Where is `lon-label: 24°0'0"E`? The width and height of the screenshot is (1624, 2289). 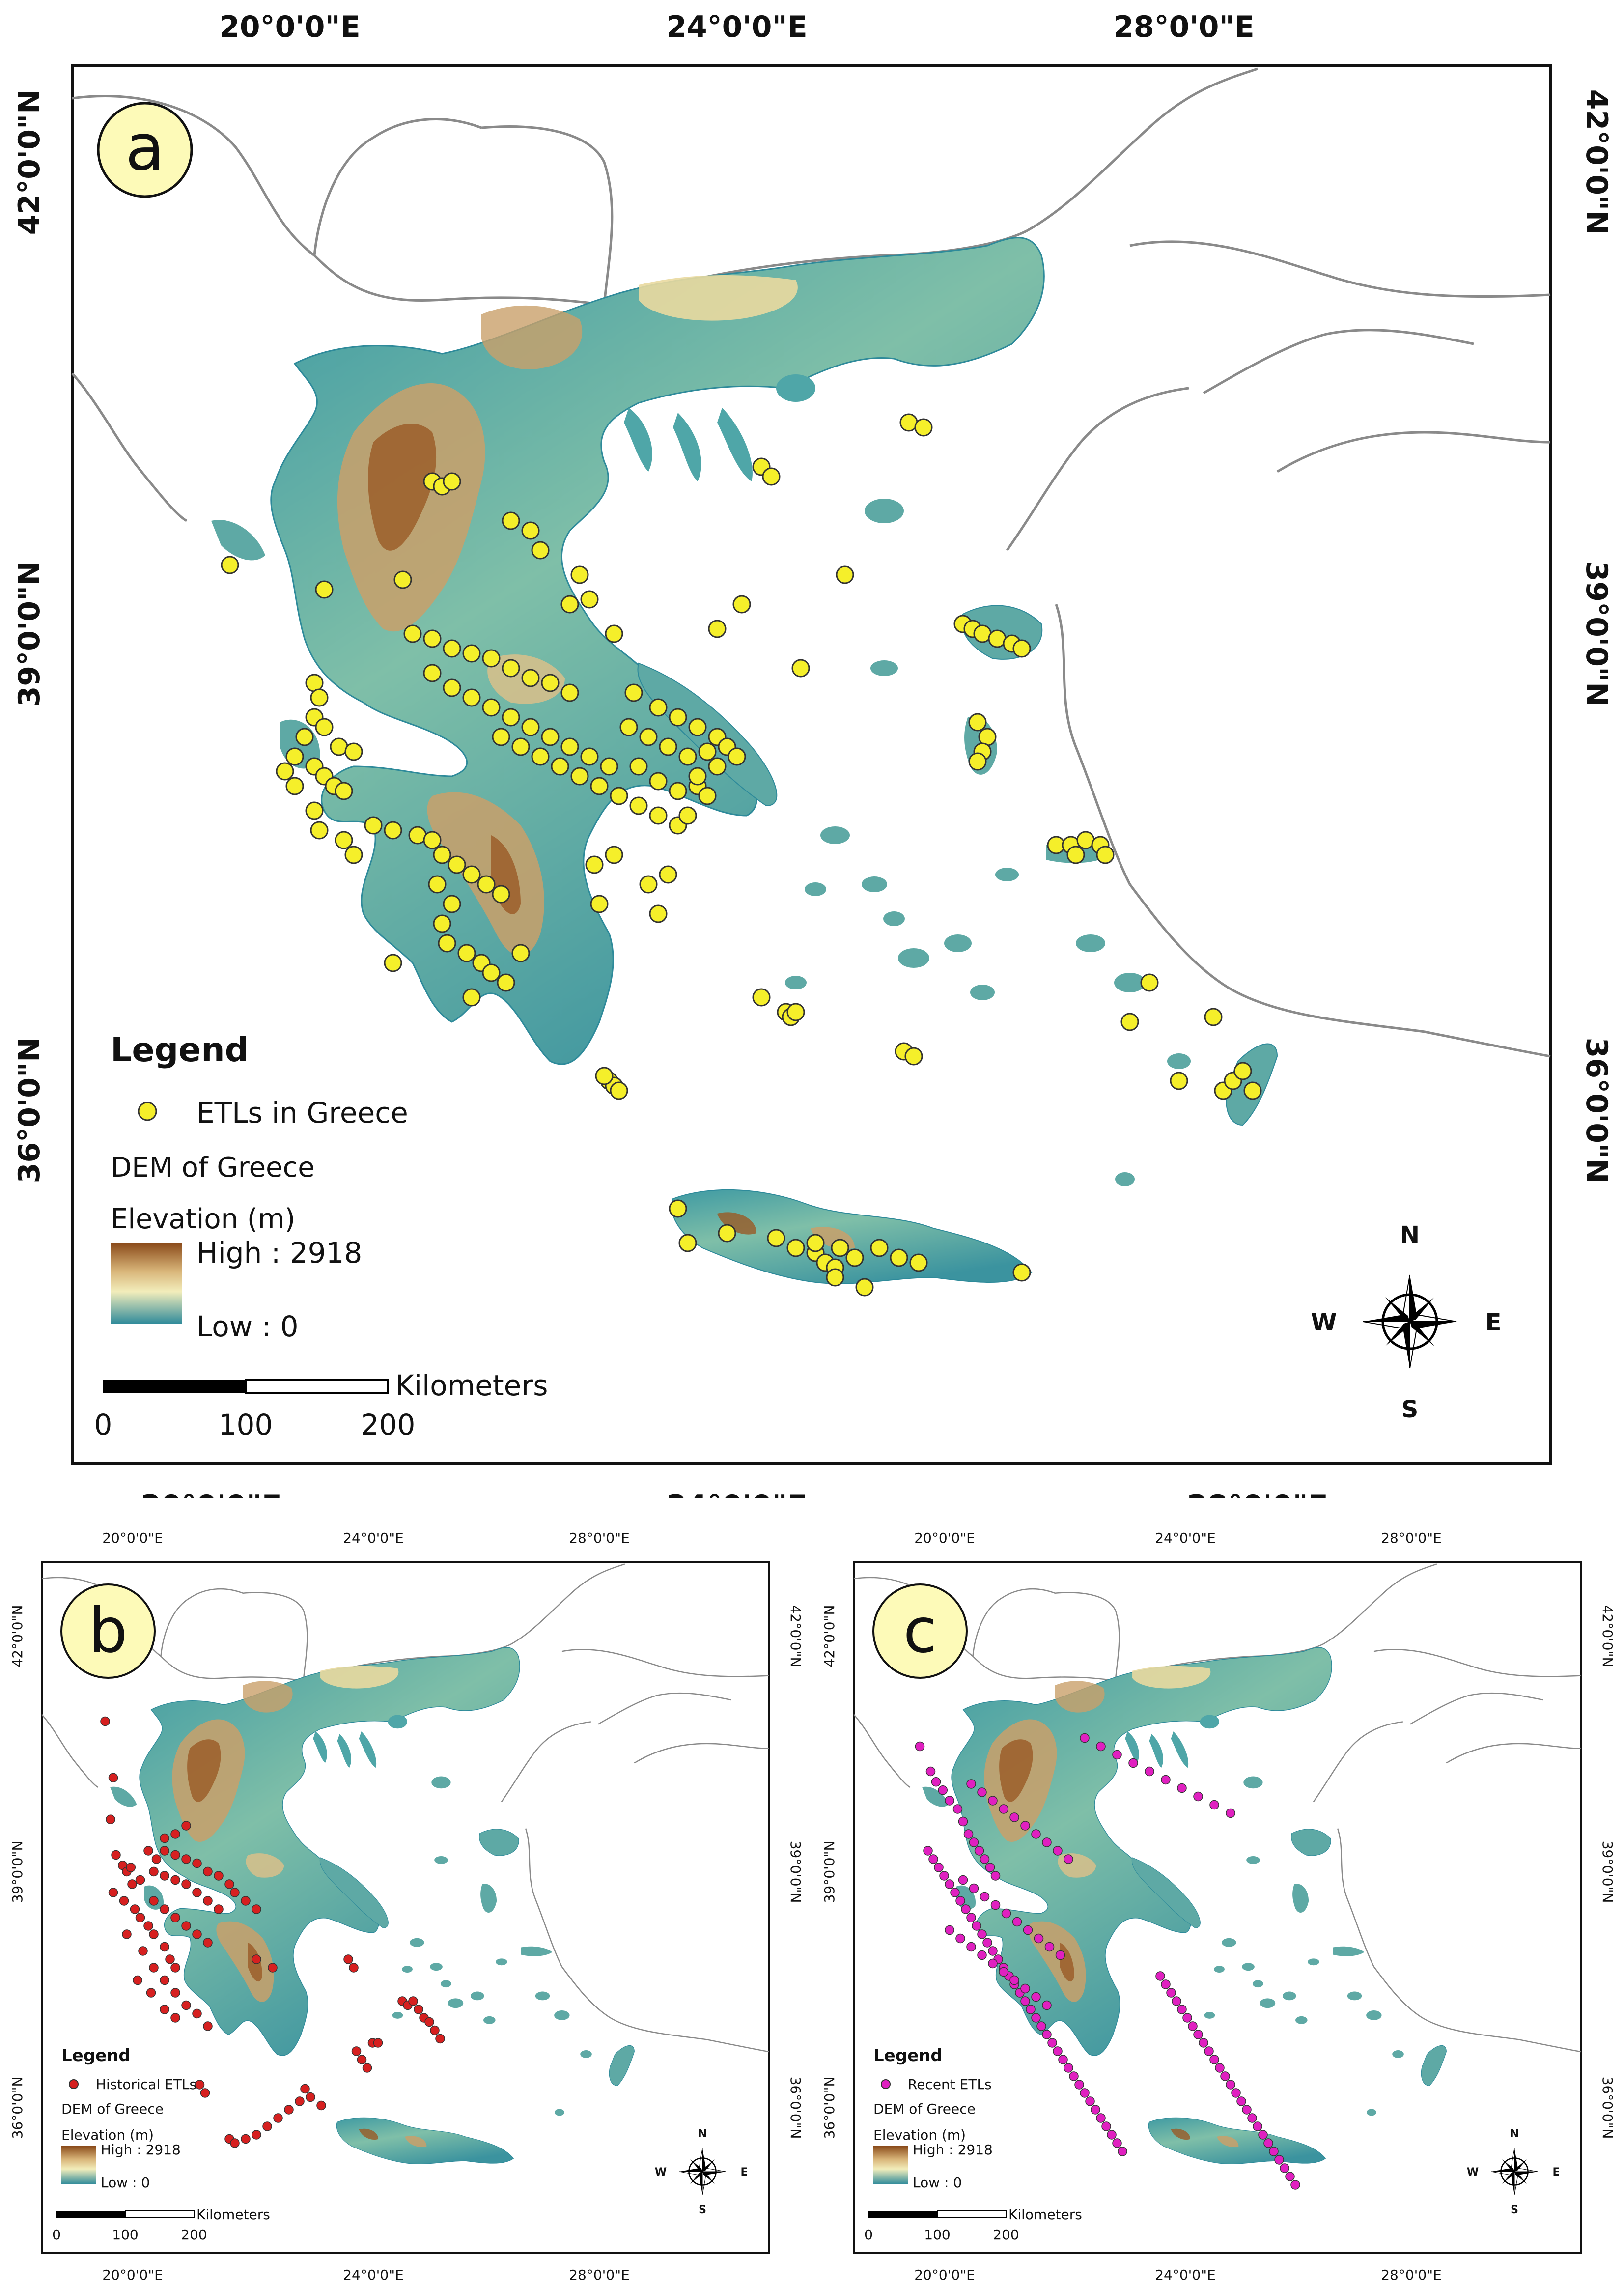
lon-label: 24°0'0"E is located at coordinates (1185, 2275).